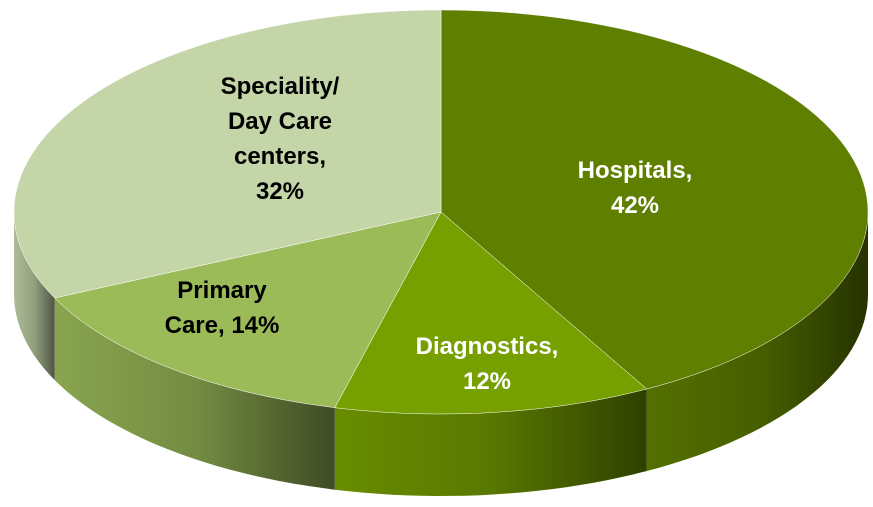 This screenshot has width=873, height=507. What do you see at coordinates (222, 325) in the screenshot?
I see `data-label: Care, 14%` at bounding box center [222, 325].